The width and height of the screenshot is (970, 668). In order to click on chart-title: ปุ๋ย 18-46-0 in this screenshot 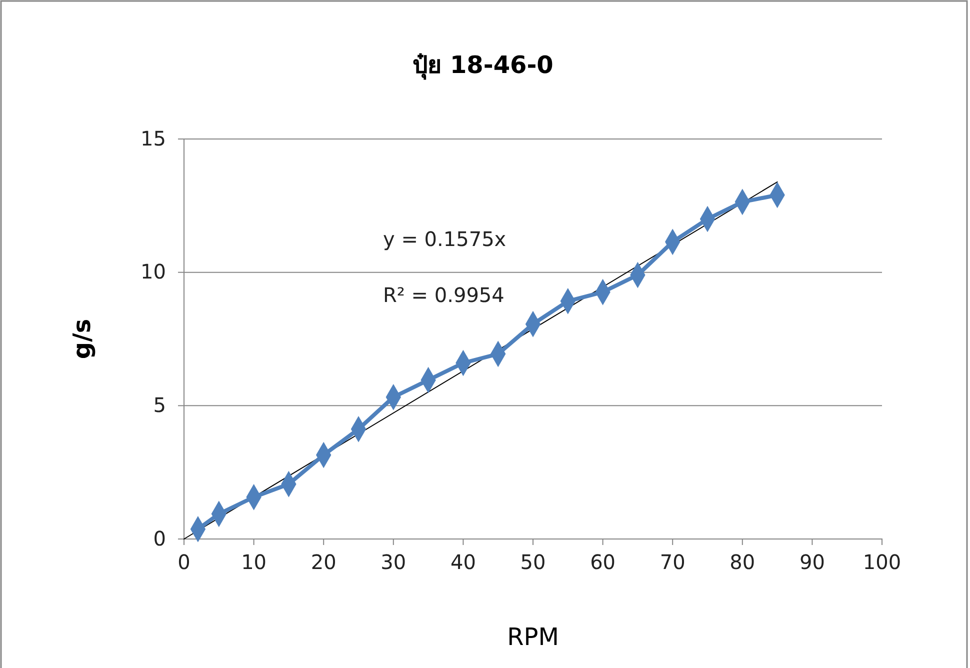, I will do `click(483, 66)`.